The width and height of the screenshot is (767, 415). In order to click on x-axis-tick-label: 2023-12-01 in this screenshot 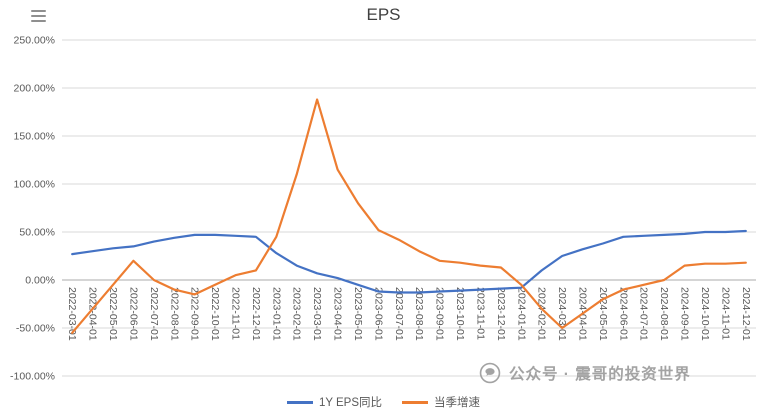, I will do `click(501, 314)`.